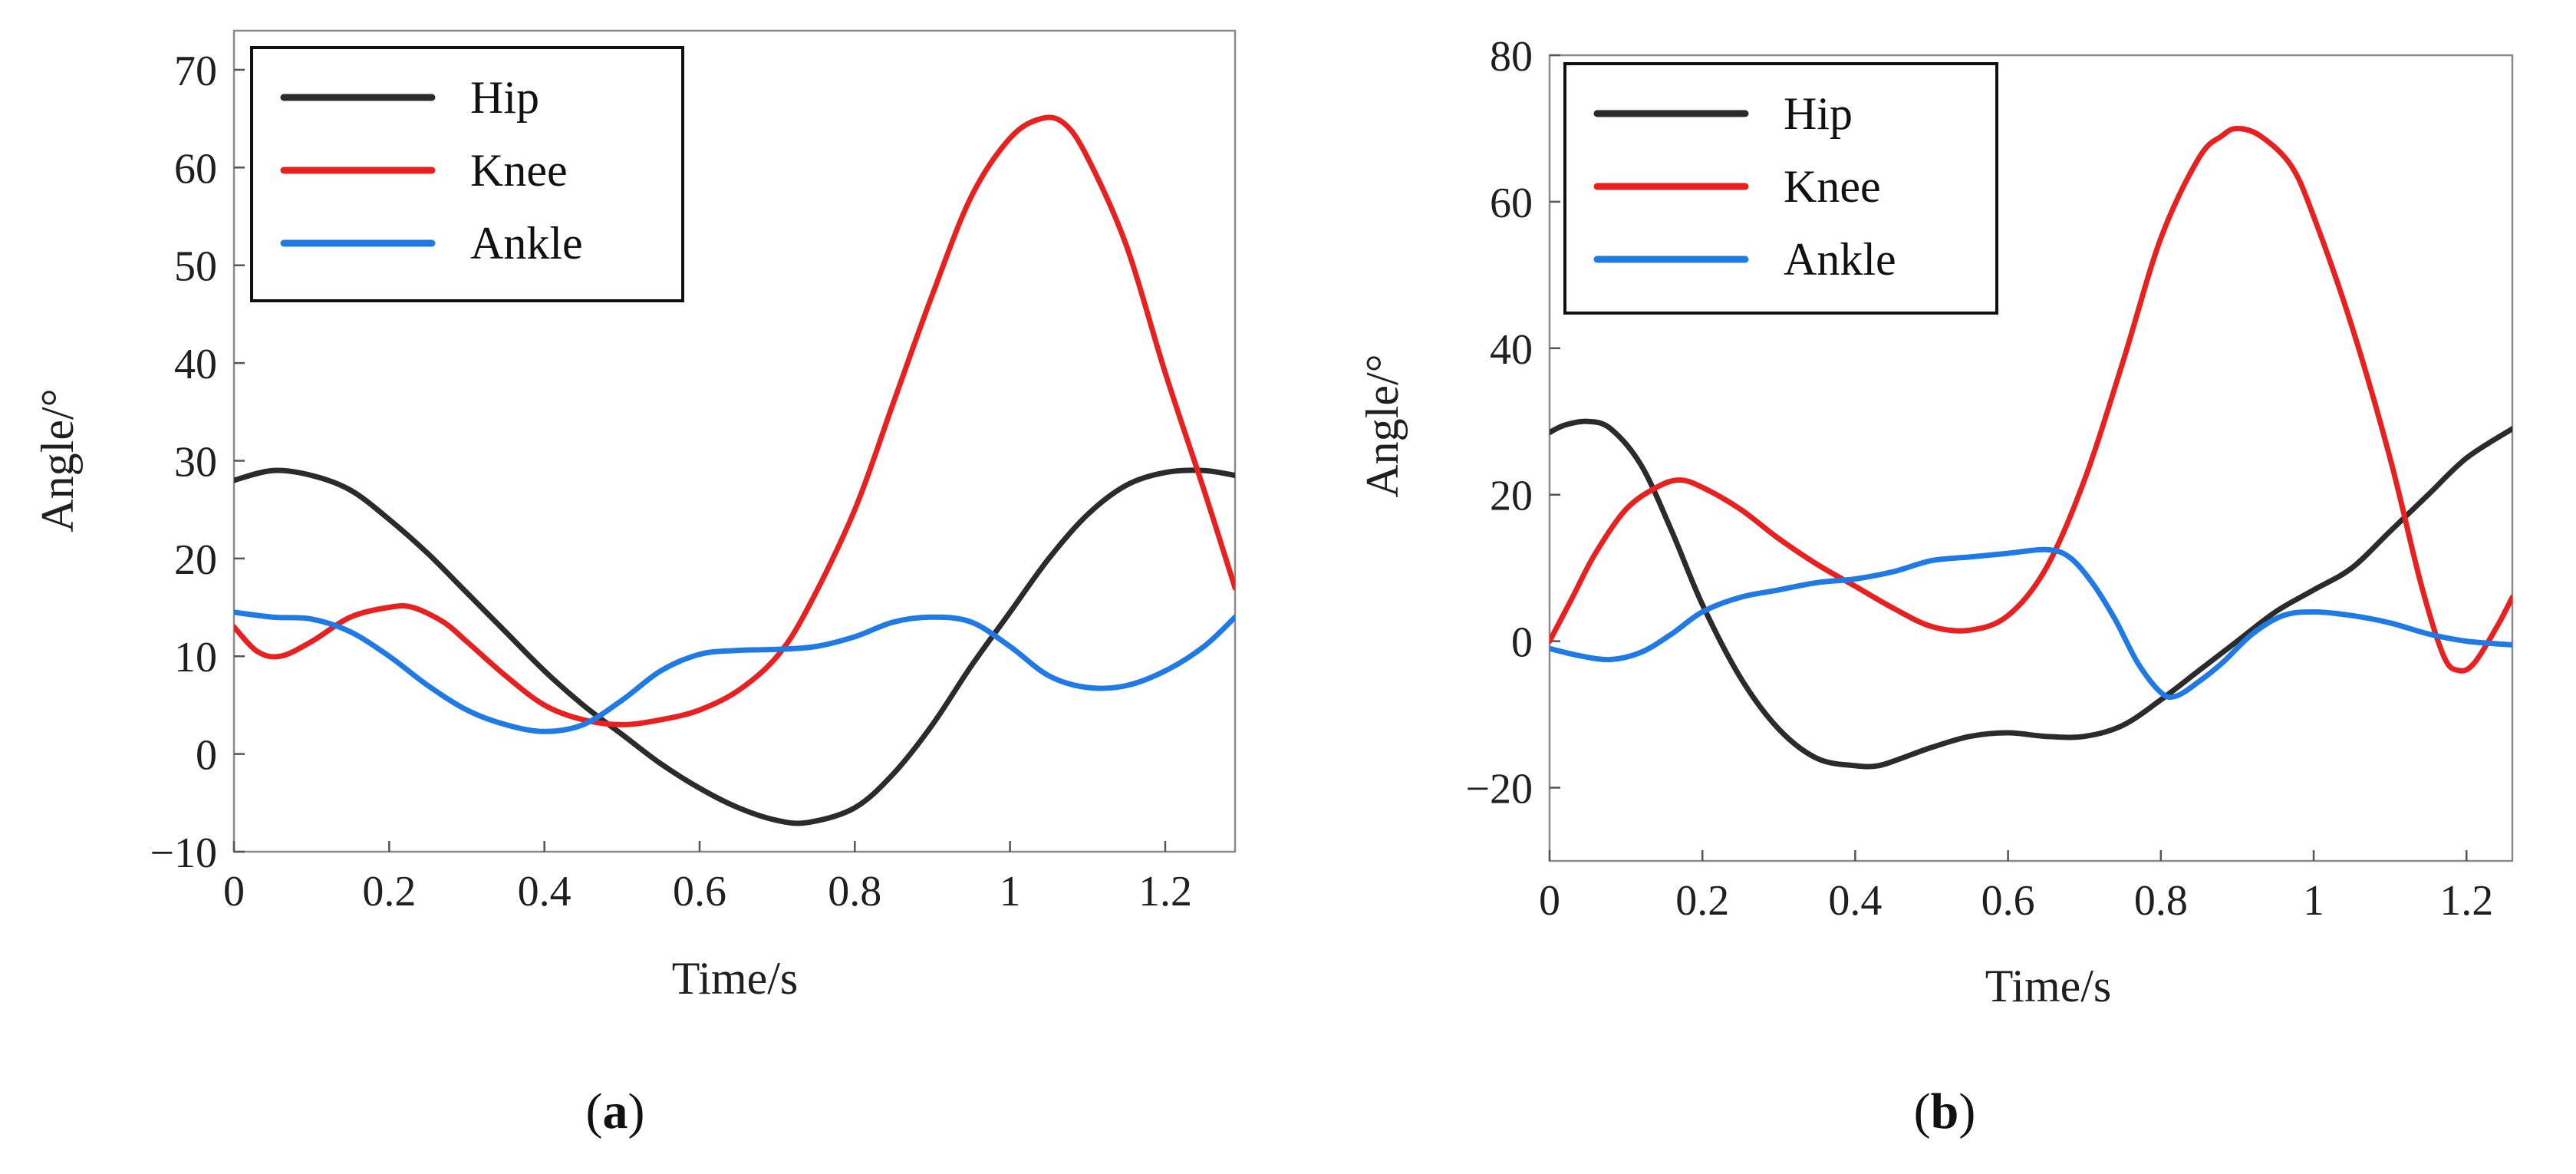  What do you see at coordinates (1165, 891) in the screenshot?
I see `x-tick-label-a: 1.2` at bounding box center [1165, 891].